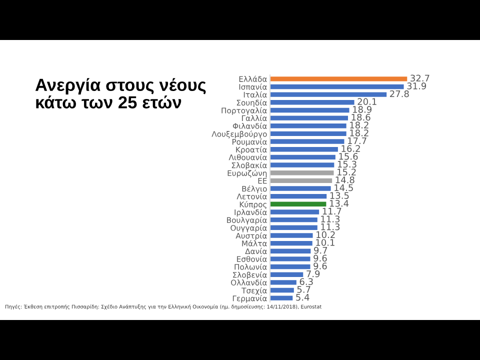  What do you see at coordinates (303, 289) in the screenshot?
I see `data-label: 5.7` at bounding box center [303, 289].